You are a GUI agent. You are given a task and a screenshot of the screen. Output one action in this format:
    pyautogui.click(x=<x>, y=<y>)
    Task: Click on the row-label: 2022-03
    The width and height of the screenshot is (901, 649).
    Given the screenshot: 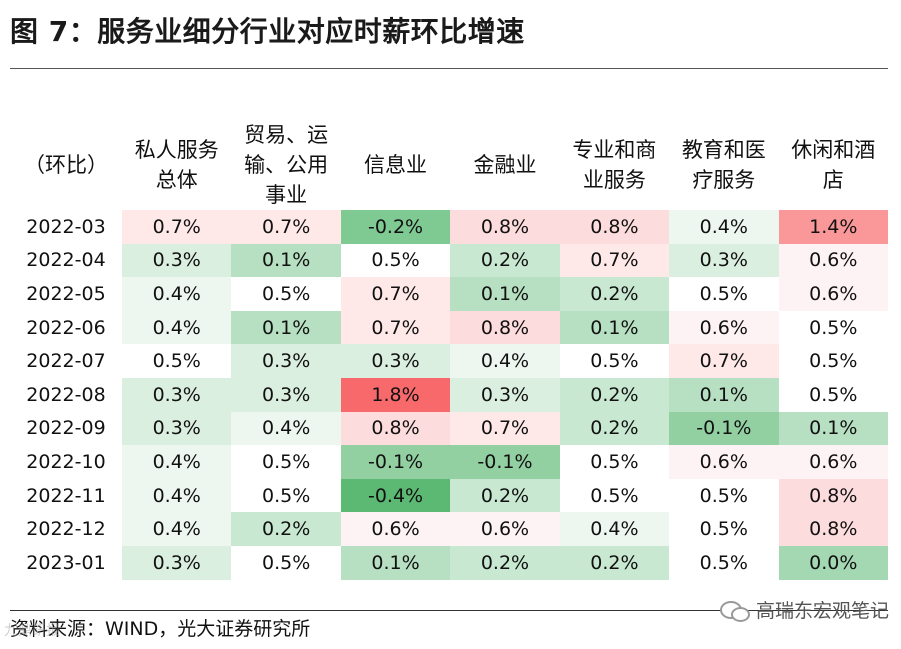 What is the action you would take?
    pyautogui.click(x=66, y=226)
    